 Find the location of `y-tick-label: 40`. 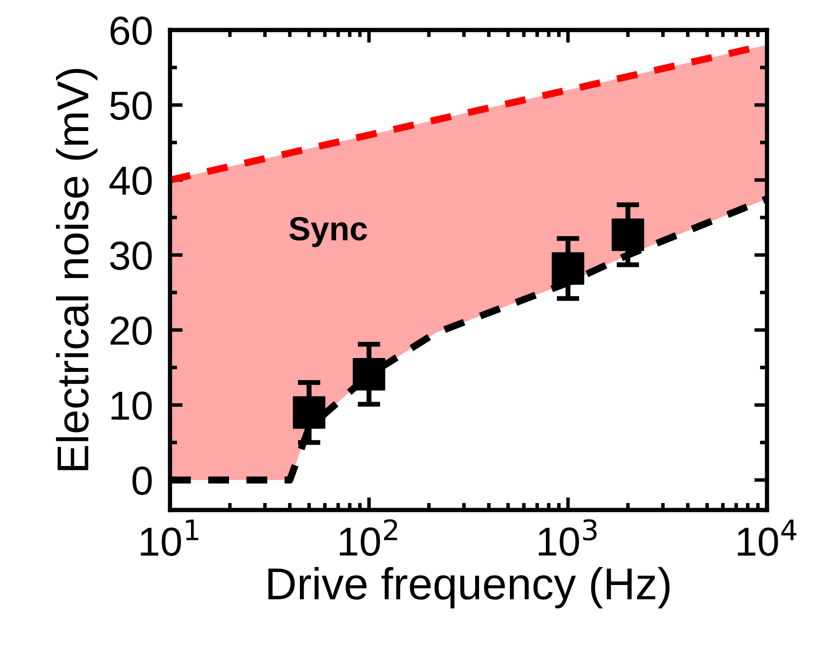

y-tick-label: 40 is located at coordinates (130, 180).